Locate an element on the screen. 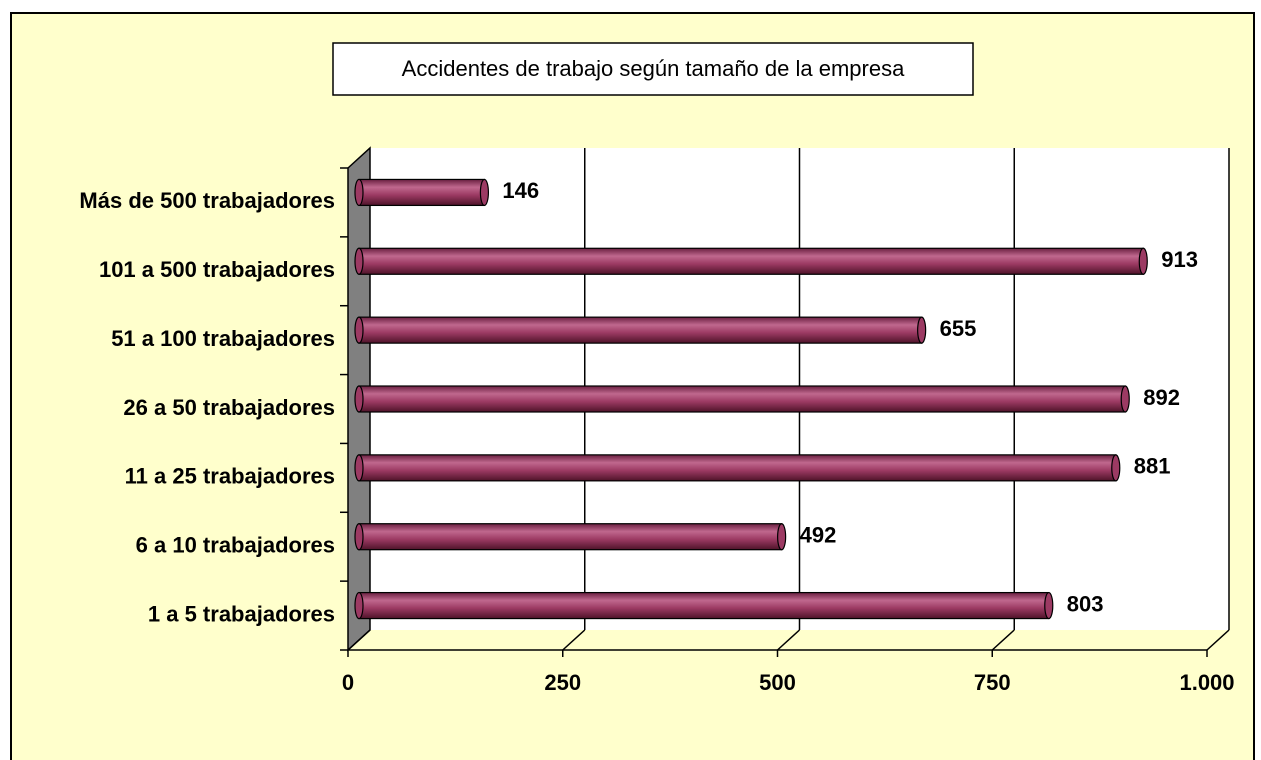 The image size is (1261, 760). title-box is located at coordinates (653, 69).